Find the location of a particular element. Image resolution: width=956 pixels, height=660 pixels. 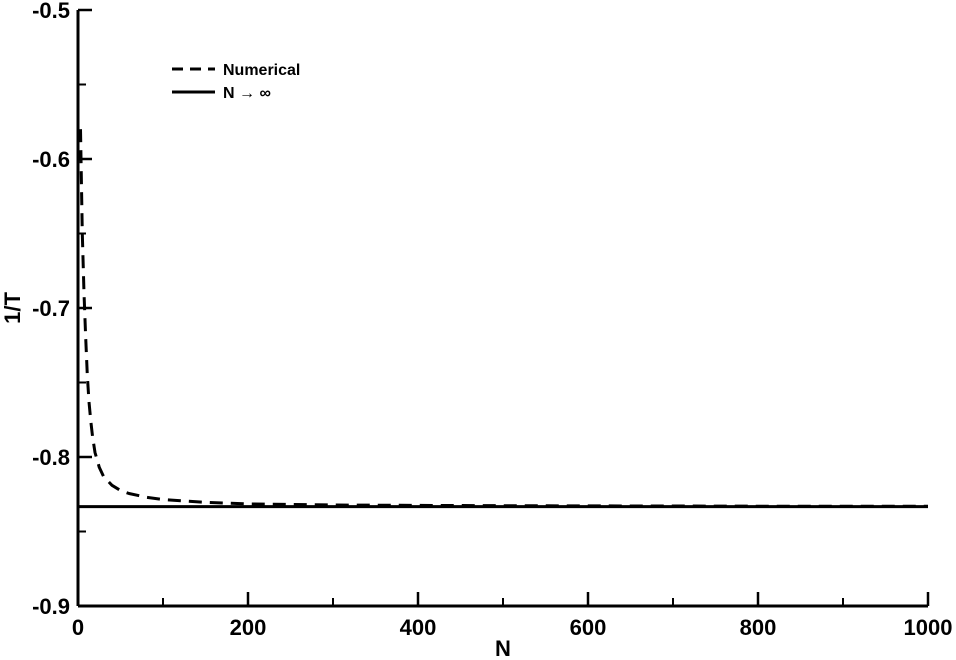

y-axis-title: 1/T is located at coordinates (12, 308).